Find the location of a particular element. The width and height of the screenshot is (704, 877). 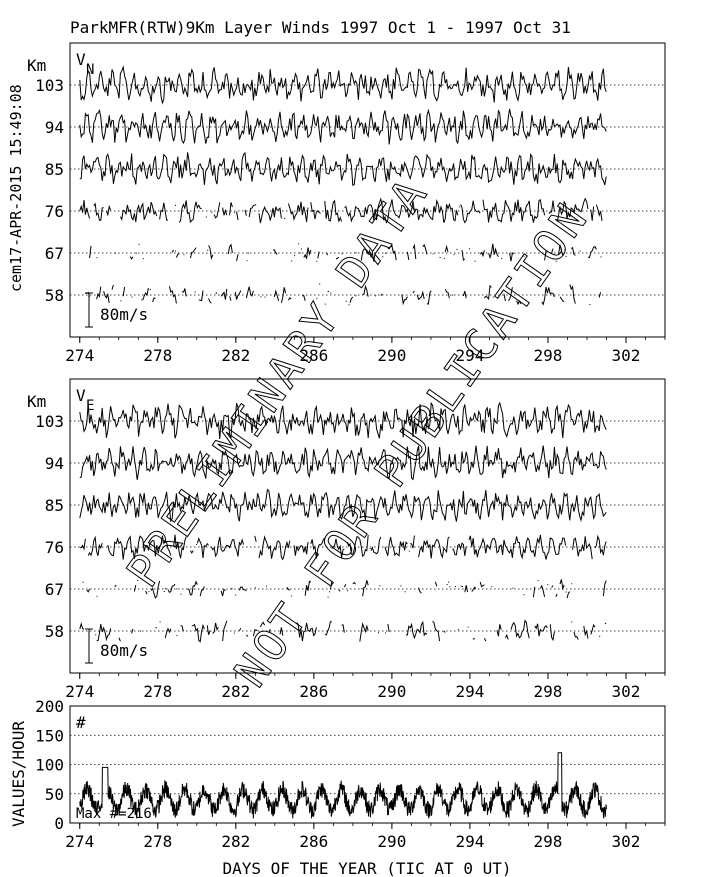

count-y-tick-50: 50 is located at coordinates (54, 794).